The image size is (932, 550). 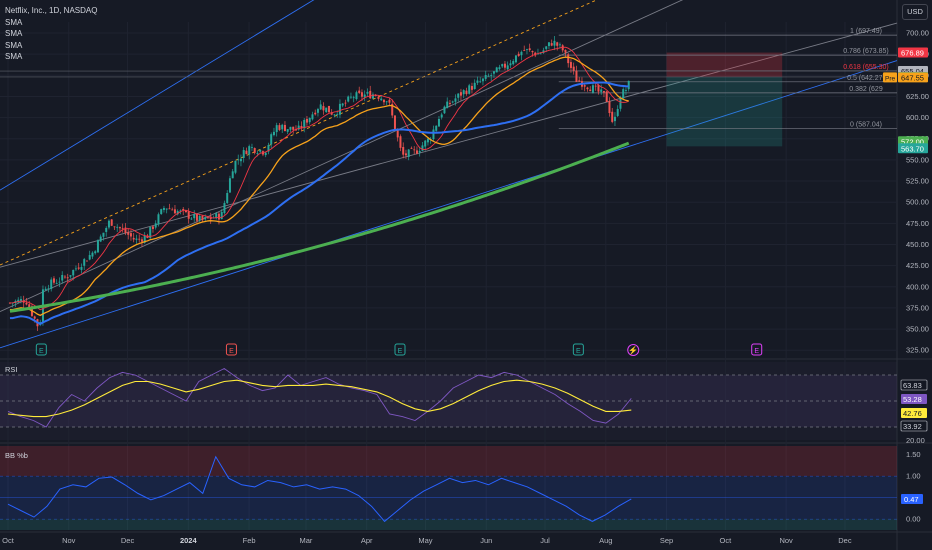 What do you see at coordinates (724, 111) in the screenshot?
I see `take-profit-zone` at bounding box center [724, 111].